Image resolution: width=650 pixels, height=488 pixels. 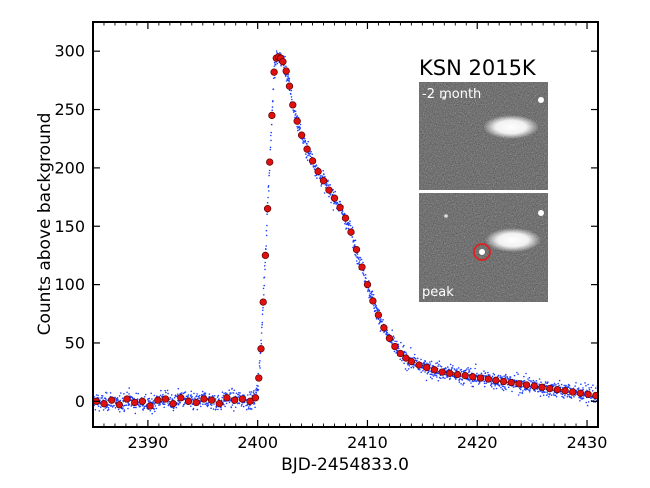 What do you see at coordinates (587, 442) in the screenshot?
I see `x-tick-label: 2430` at bounding box center [587, 442].